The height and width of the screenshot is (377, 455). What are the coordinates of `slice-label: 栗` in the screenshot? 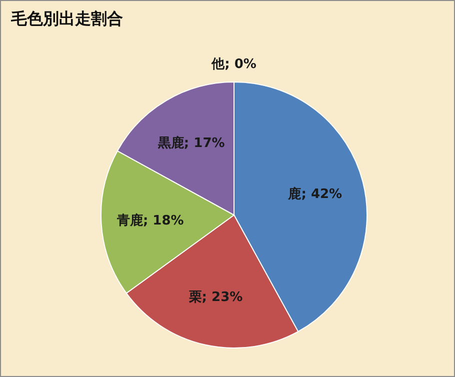 It's located at (195, 296).